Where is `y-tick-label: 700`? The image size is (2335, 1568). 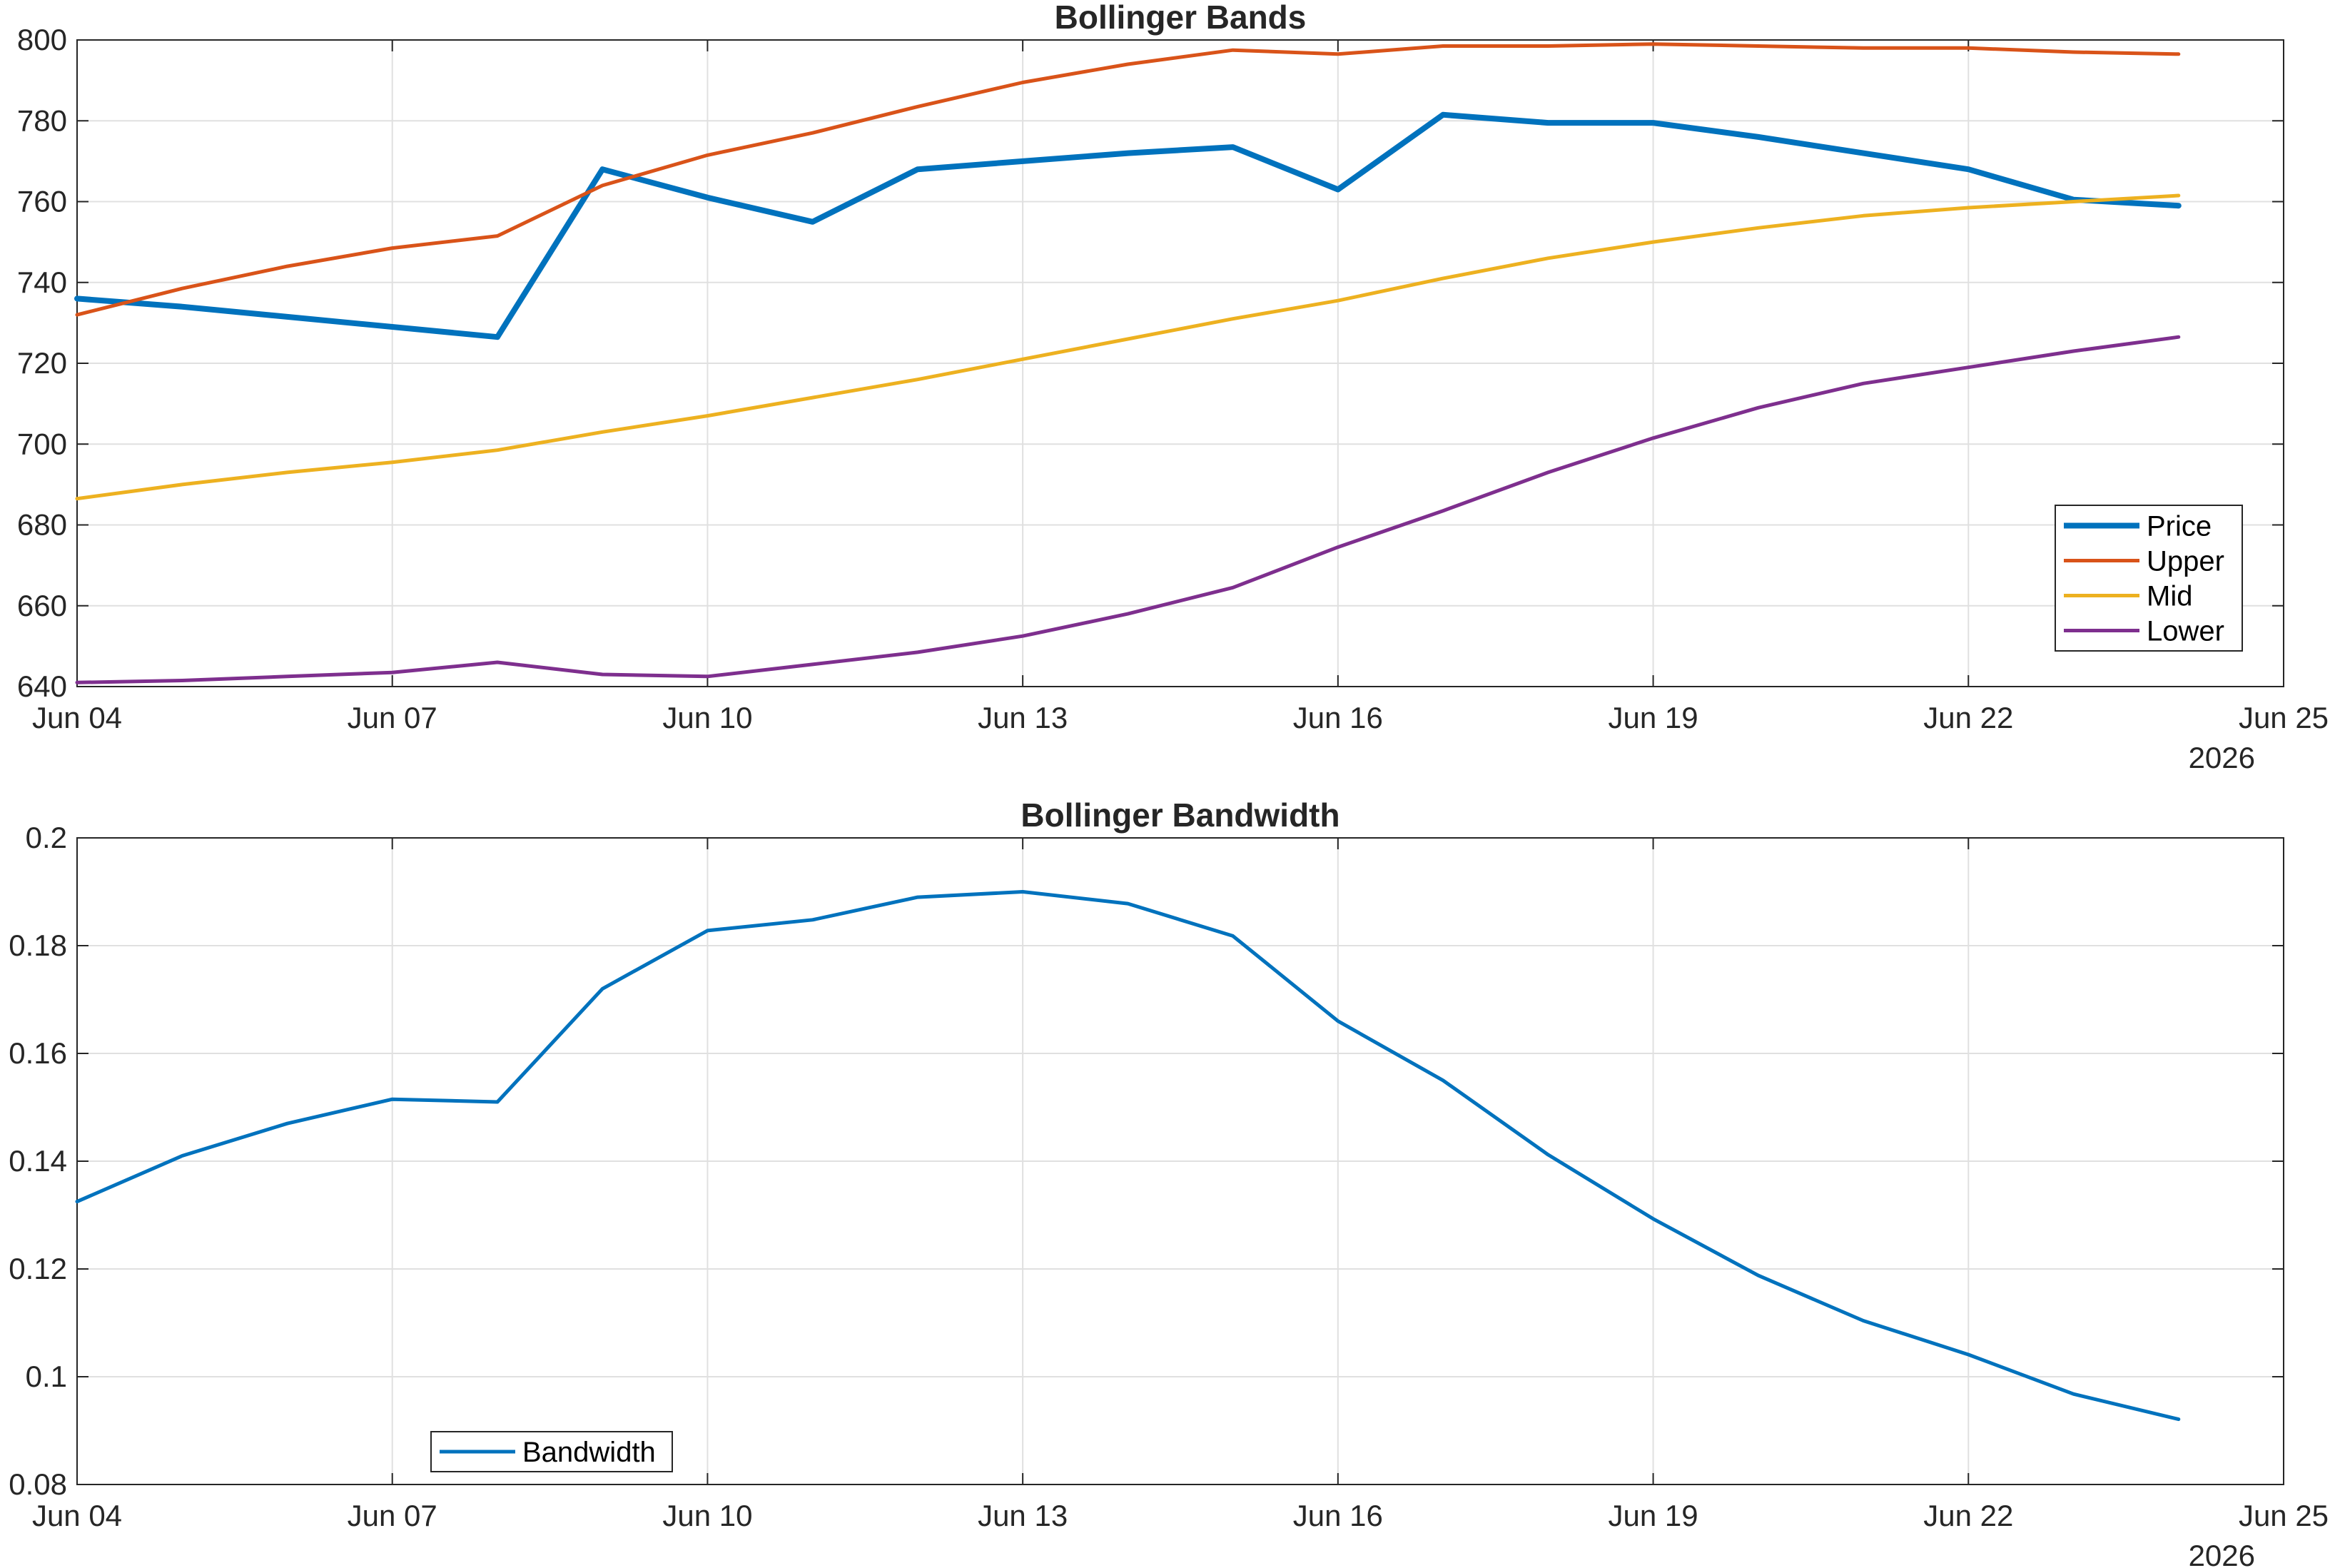 y-tick-label: 700 is located at coordinates (42, 443).